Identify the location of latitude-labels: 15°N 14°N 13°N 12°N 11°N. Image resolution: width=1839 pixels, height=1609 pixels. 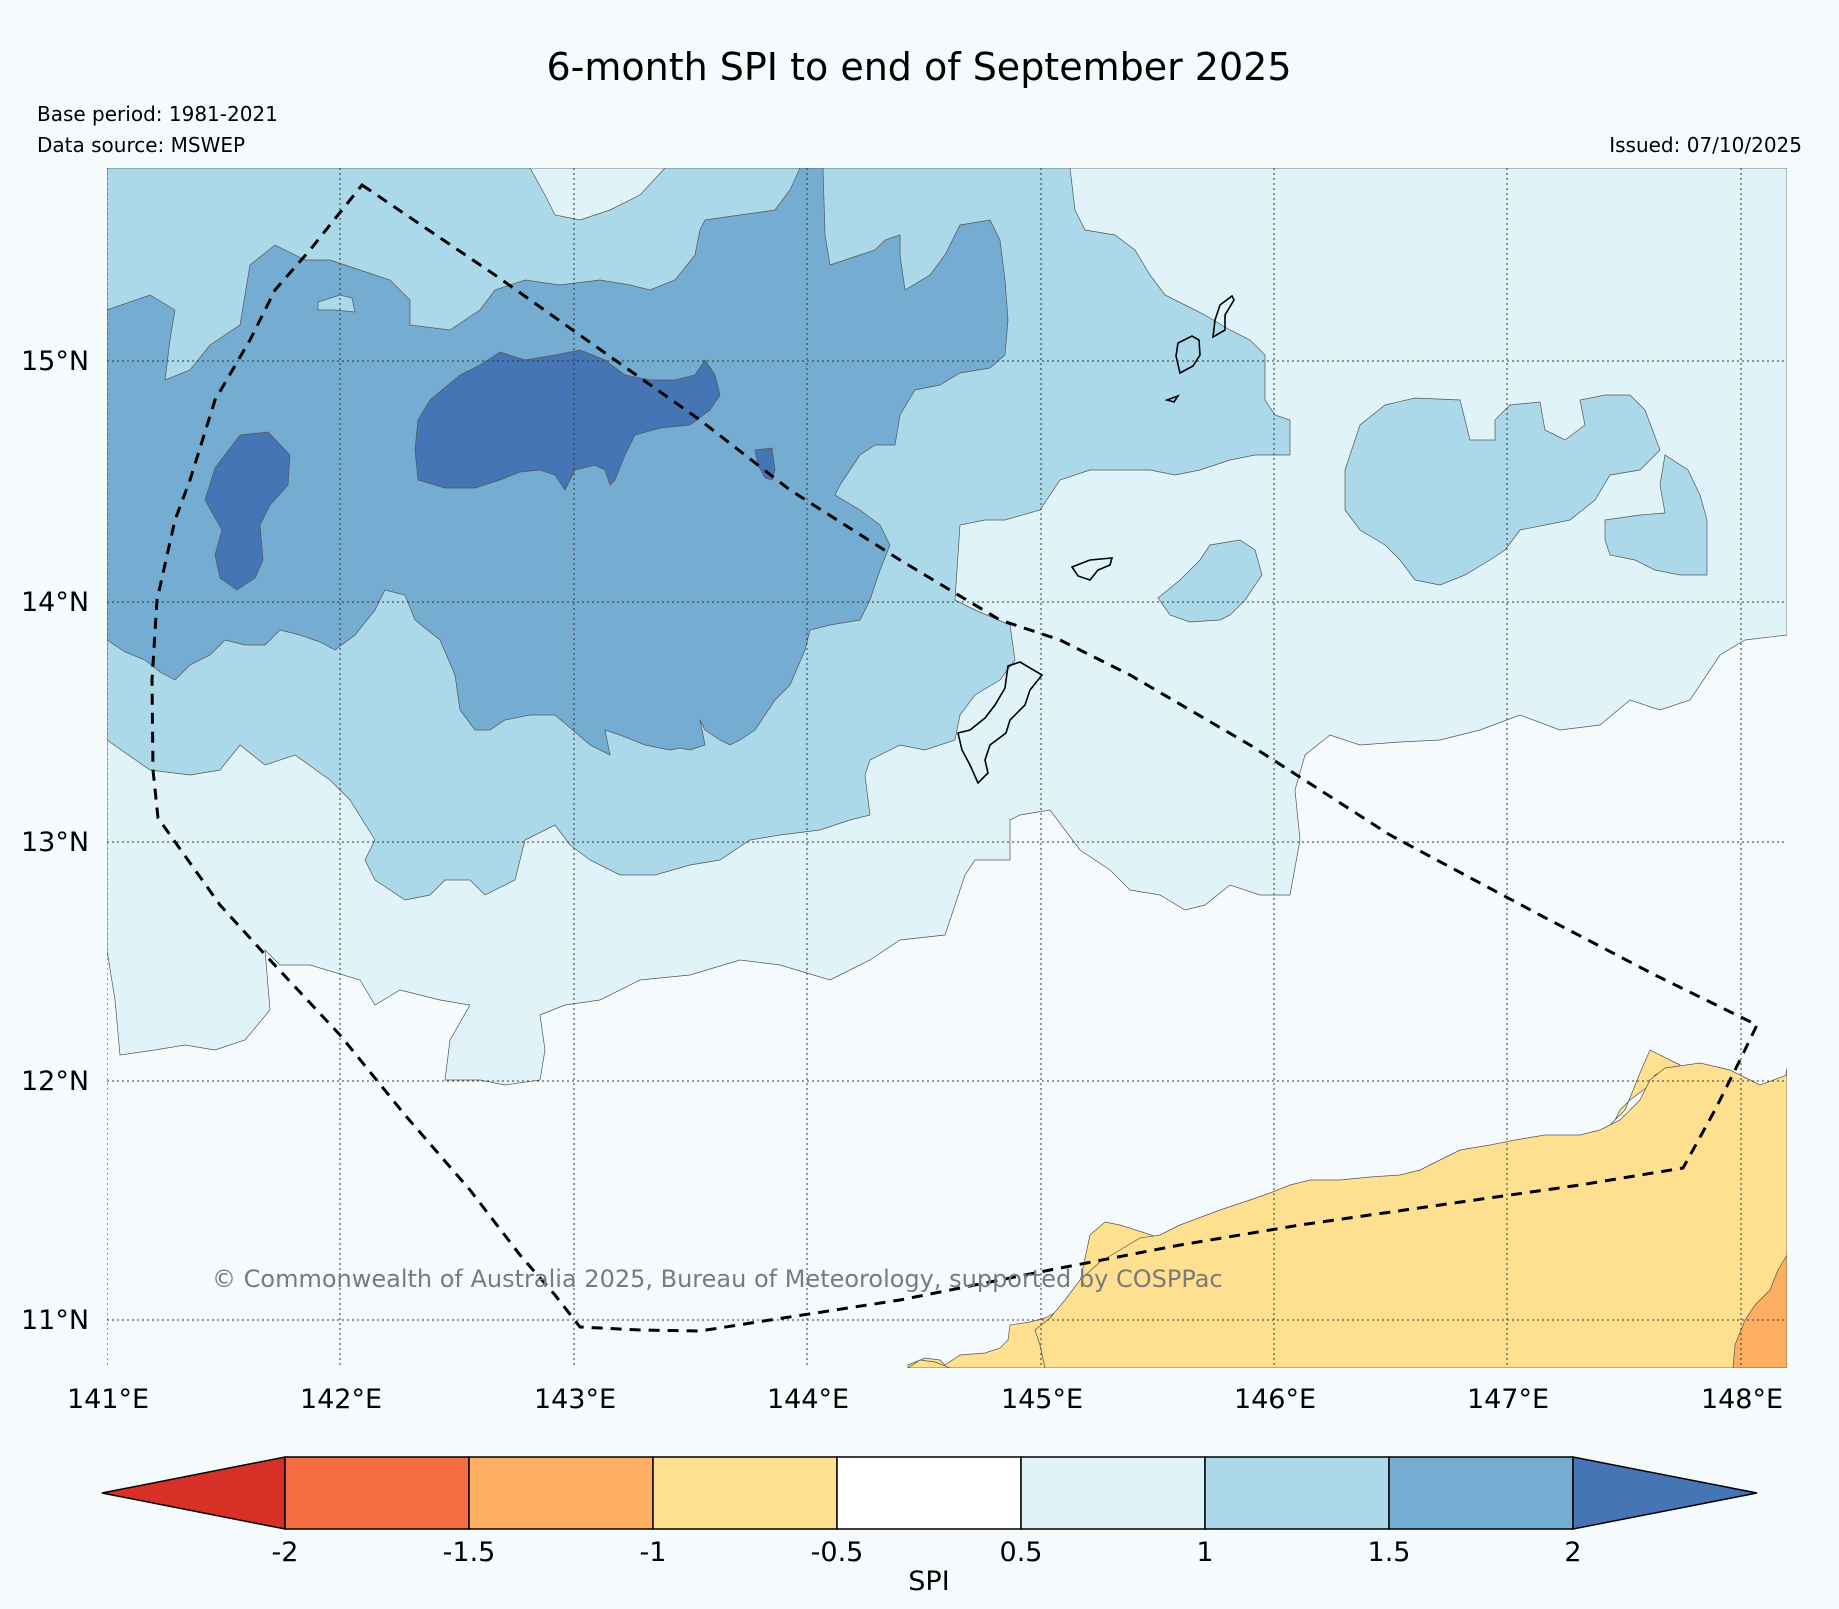
(55, 841).